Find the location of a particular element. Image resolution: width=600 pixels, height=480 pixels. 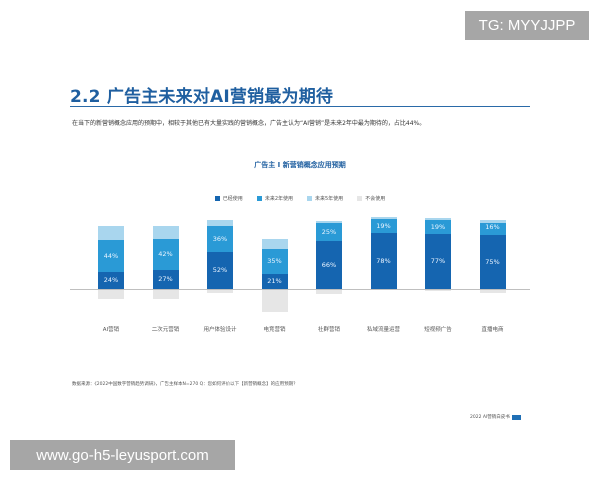

bar-segment: 16% is located at coordinates (492, 229).